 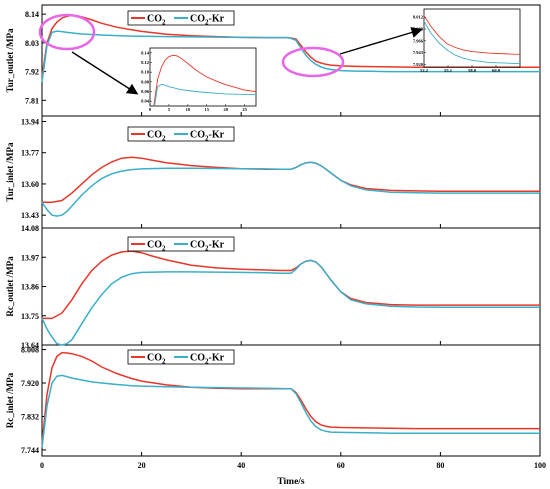 What do you see at coordinates (448, 70) in the screenshot?
I see `inset-x-tick-label: 55.1` at bounding box center [448, 70].